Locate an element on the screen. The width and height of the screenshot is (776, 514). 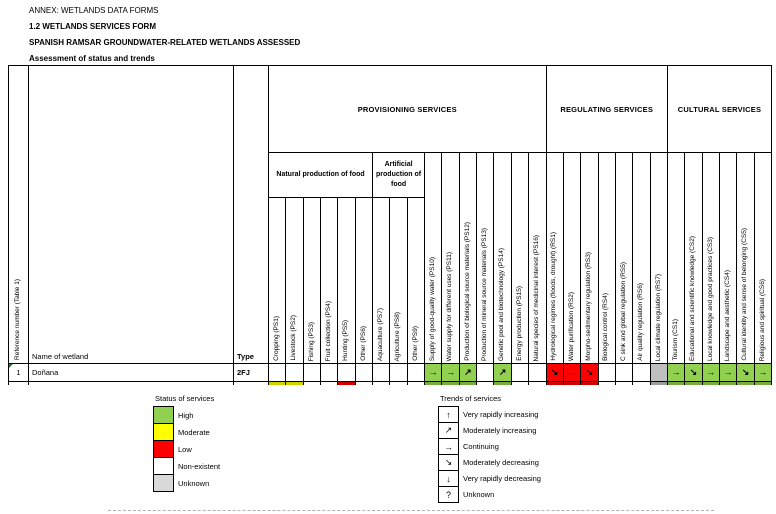
column-header-RS4: Biological control (RS4) is located at coordinates (607, 258).